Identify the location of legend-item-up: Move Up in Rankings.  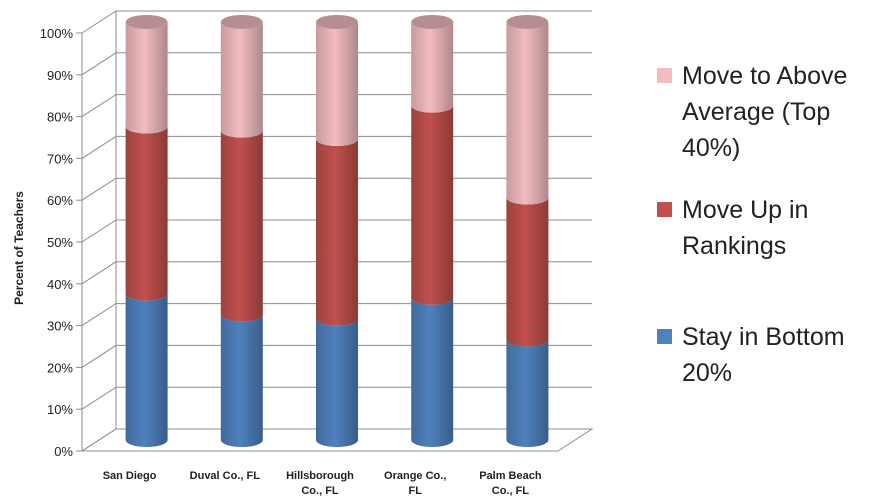
(759, 228).